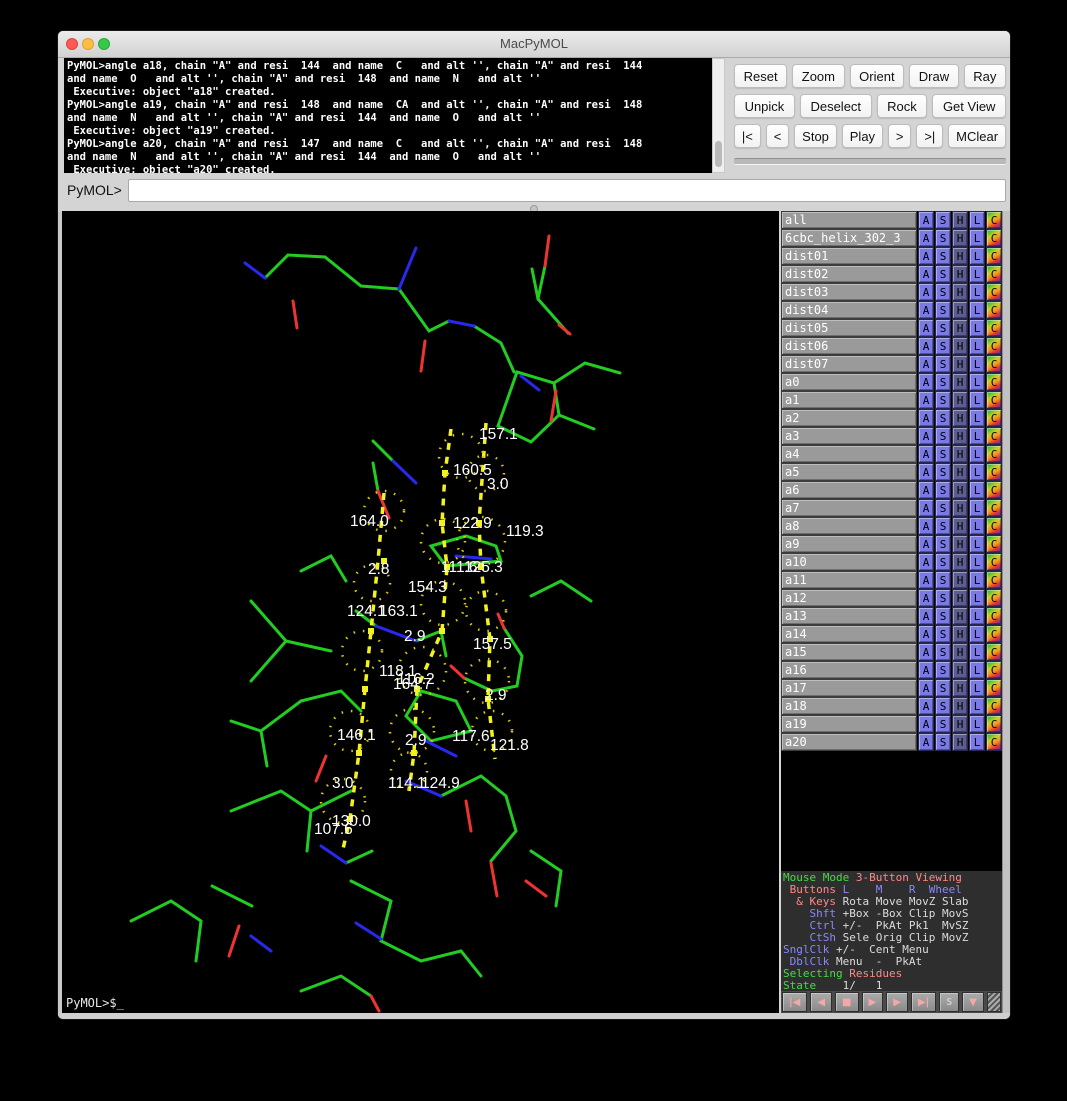 Image resolution: width=1067 pixels, height=1101 pixels. Describe the element at coordinates (862, 136) in the screenshot. I see `play-button: Play` at that location.